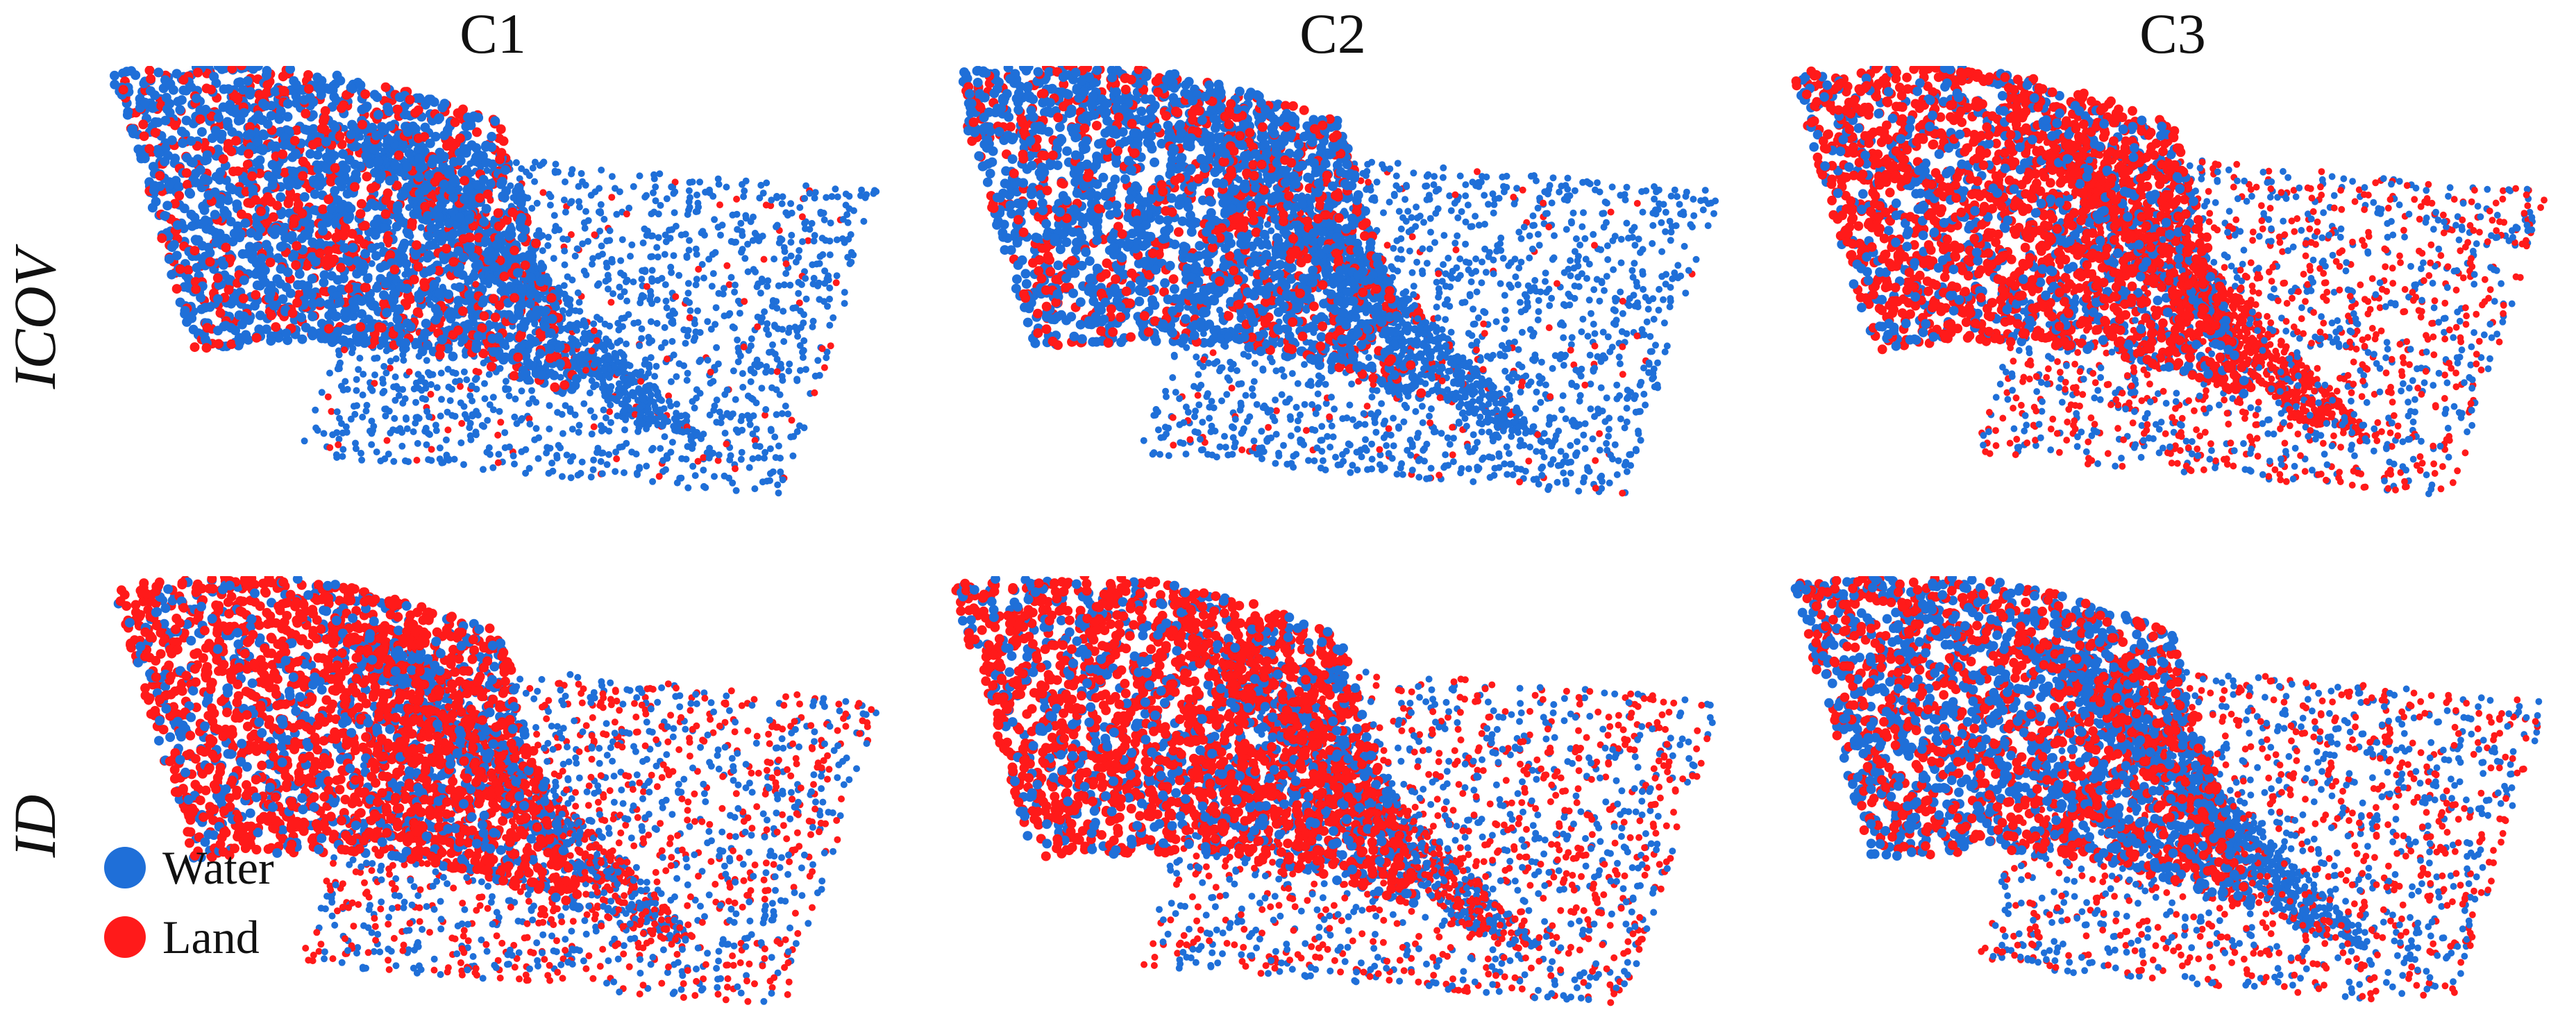 The width and height of the screenshot is (2576, 1028). I want to click on column-header-c1: C1, so click(493, 34).